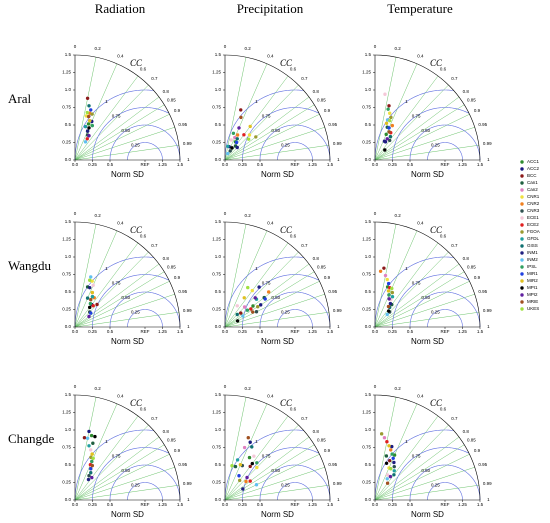 This screenshot has width=550, height=523. I want to click on row-title: Aral, so click(19, 98).